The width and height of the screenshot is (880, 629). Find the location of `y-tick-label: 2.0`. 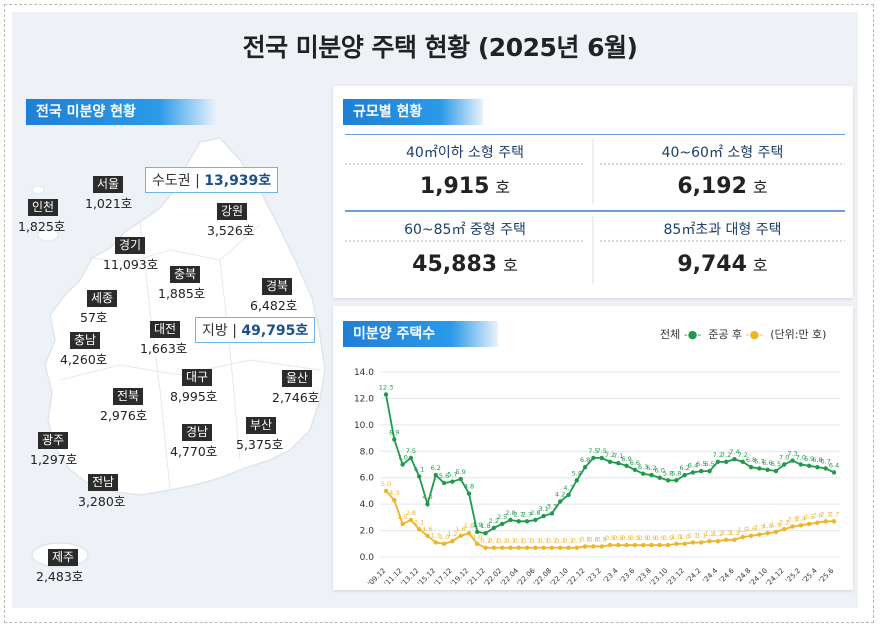

y-tick-label: 2.0 is located at coordinates (367, 532).